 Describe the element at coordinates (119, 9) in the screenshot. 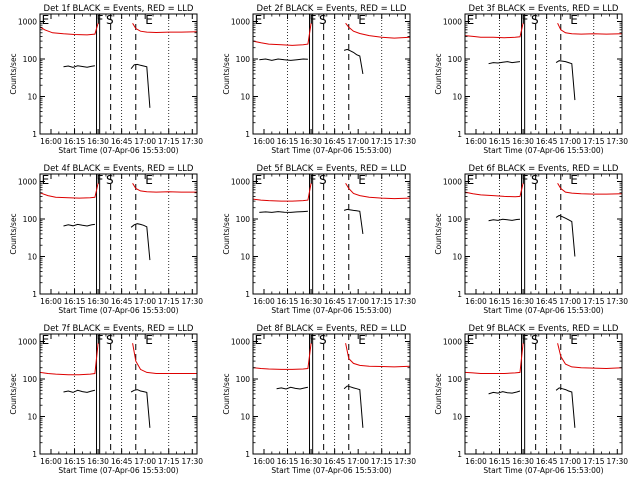

I see `panel-title: Det 1f BLACK = Events, RED = LLD` at that location.